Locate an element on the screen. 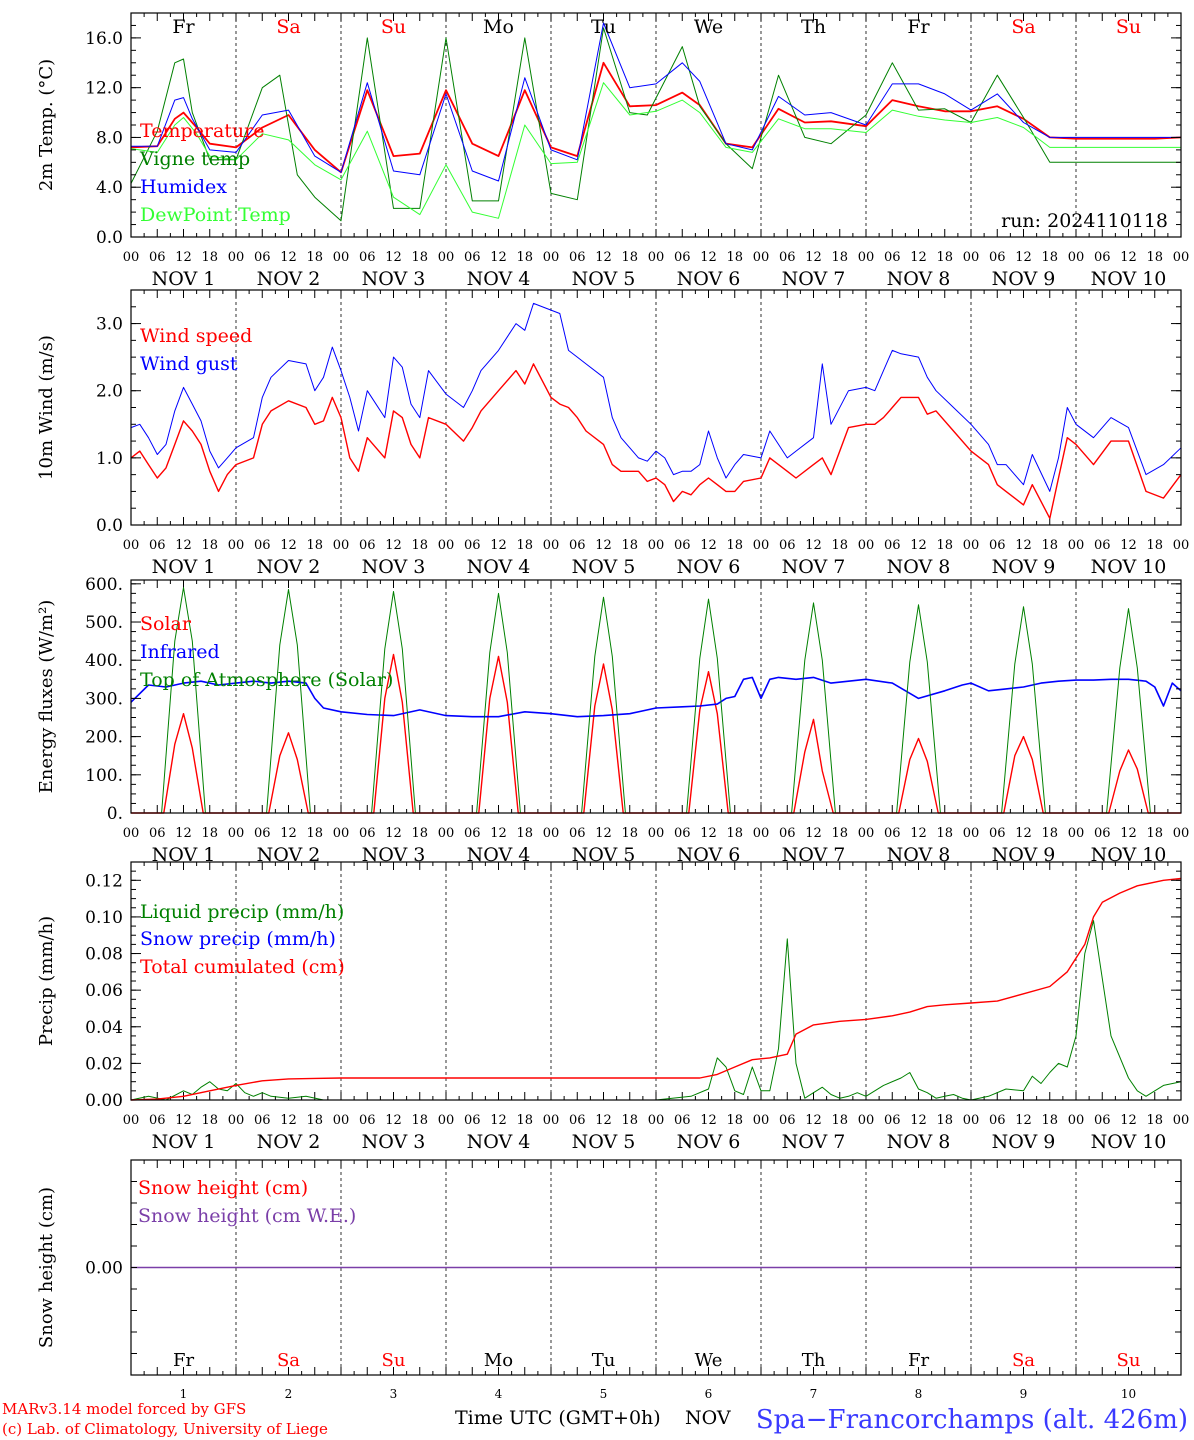  x-axis-label: Time UTC (GMT+0h) is located at coordinates (558, 1418).